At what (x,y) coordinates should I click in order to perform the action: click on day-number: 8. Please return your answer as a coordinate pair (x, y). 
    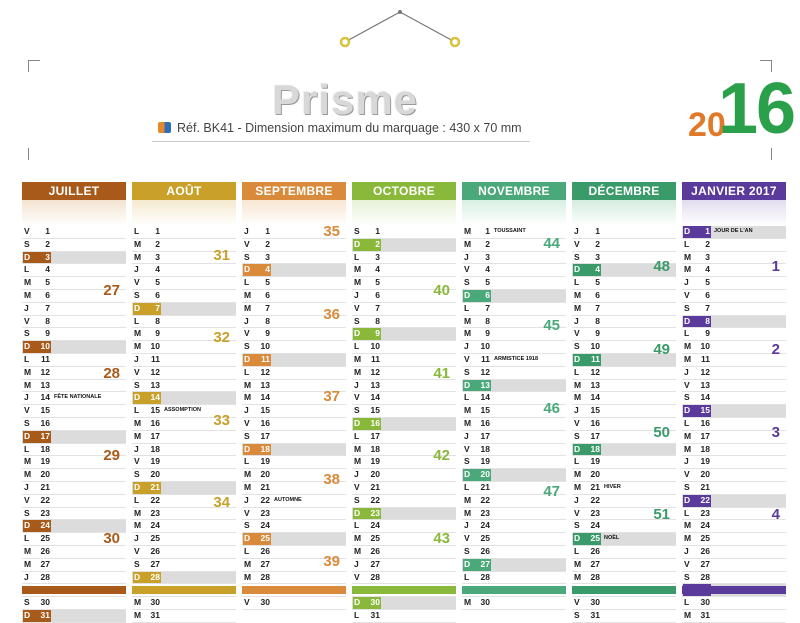
    Looking at the image, I should click on (377, 320).